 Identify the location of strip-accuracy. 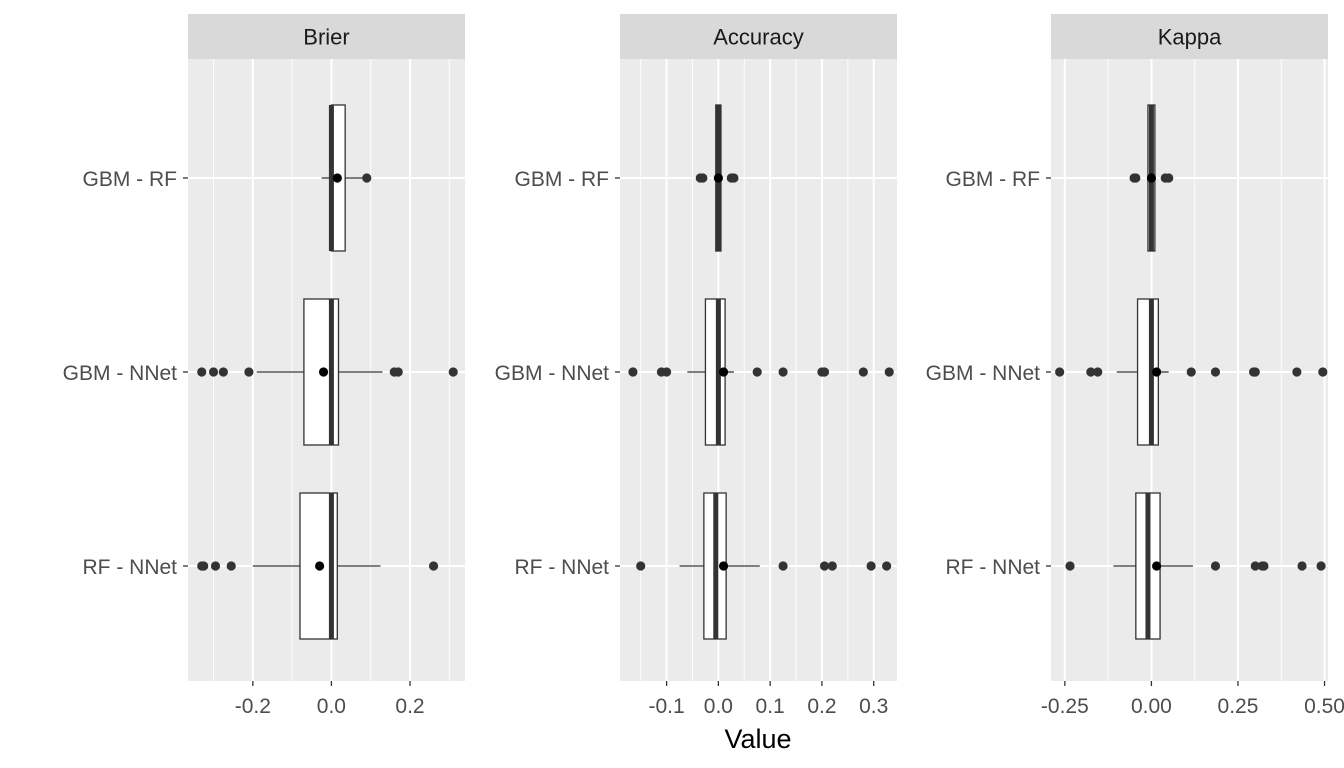
(758, 36).